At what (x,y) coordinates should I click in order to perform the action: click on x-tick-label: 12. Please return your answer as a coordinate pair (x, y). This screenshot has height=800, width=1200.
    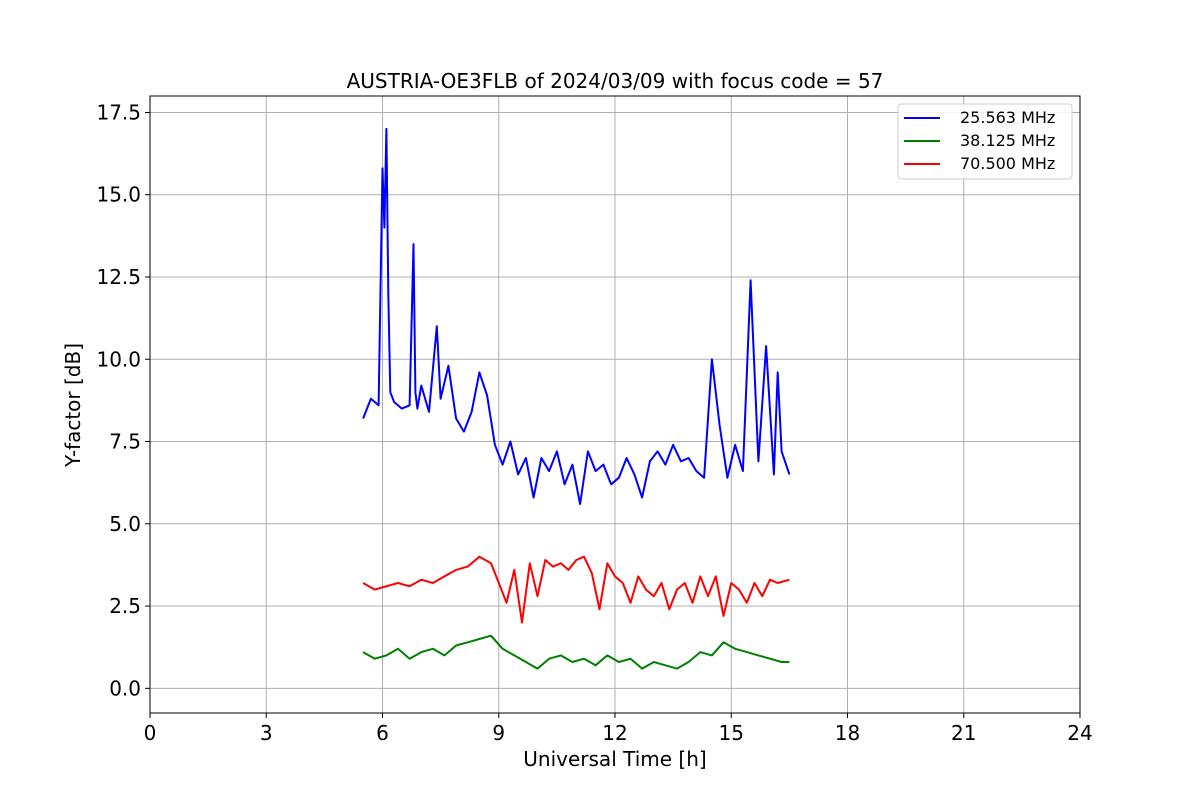
    Looking at the image, I should click on (614, 733).